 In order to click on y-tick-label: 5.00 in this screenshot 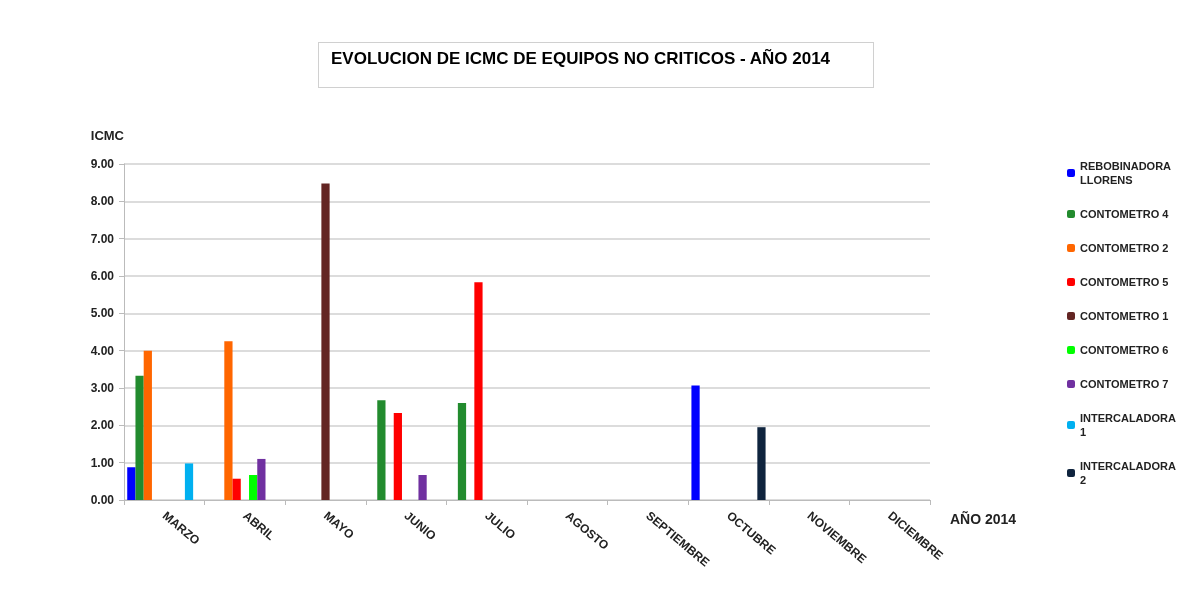, I will do `click(102, 313)`.